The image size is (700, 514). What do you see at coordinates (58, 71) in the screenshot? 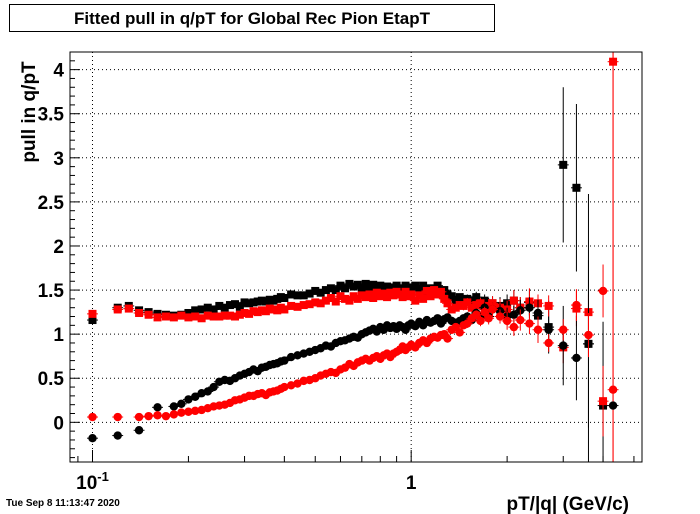
I see `y-tick-label: 4` at bounding box center [58, 71].